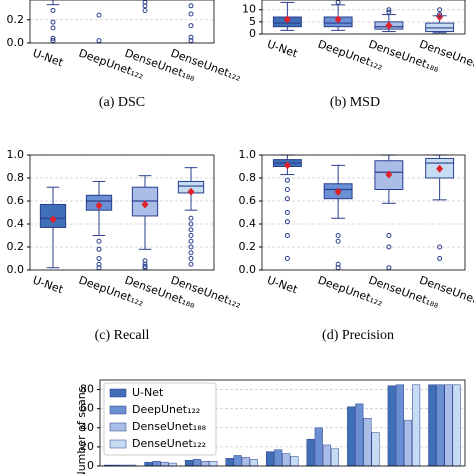  I want to click on legend: U-Net DeepUnet₁₂₂ DenseUnet₁₈₈ DenseUnet₁₂₂, so click(160, 419).